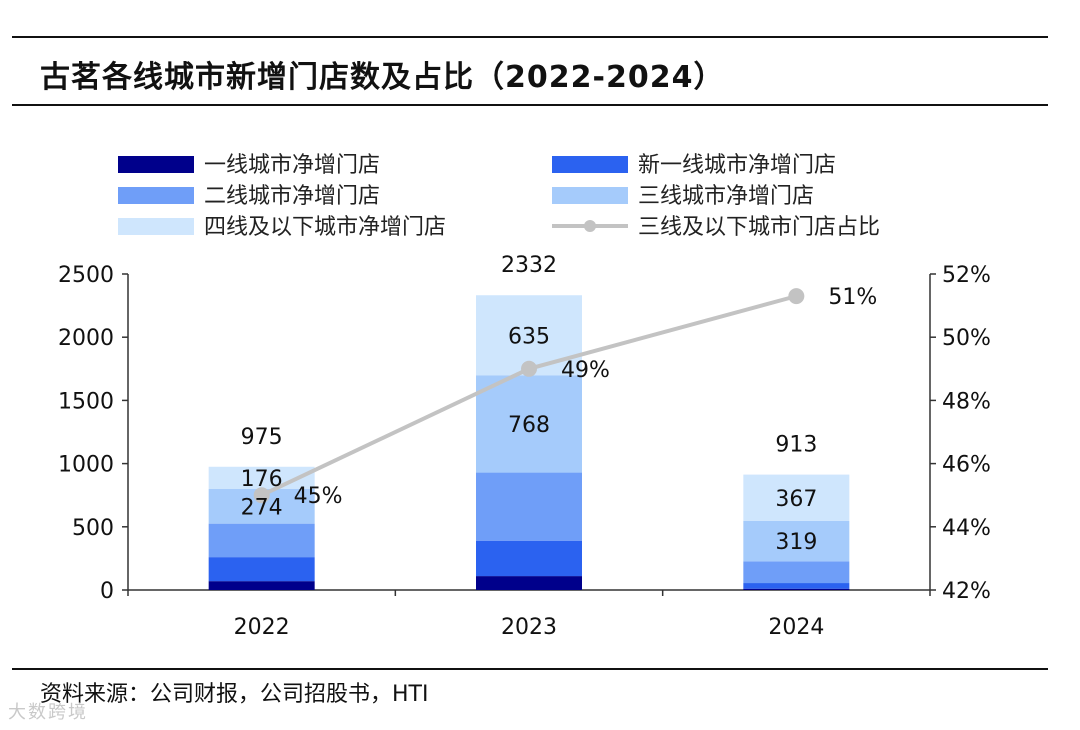 This screenshot has height=730, width=1080. What do you see at coordinates (262, 437) in the screenshot?
I see `total-label-2022: 975` at bounding box center [262, 437].